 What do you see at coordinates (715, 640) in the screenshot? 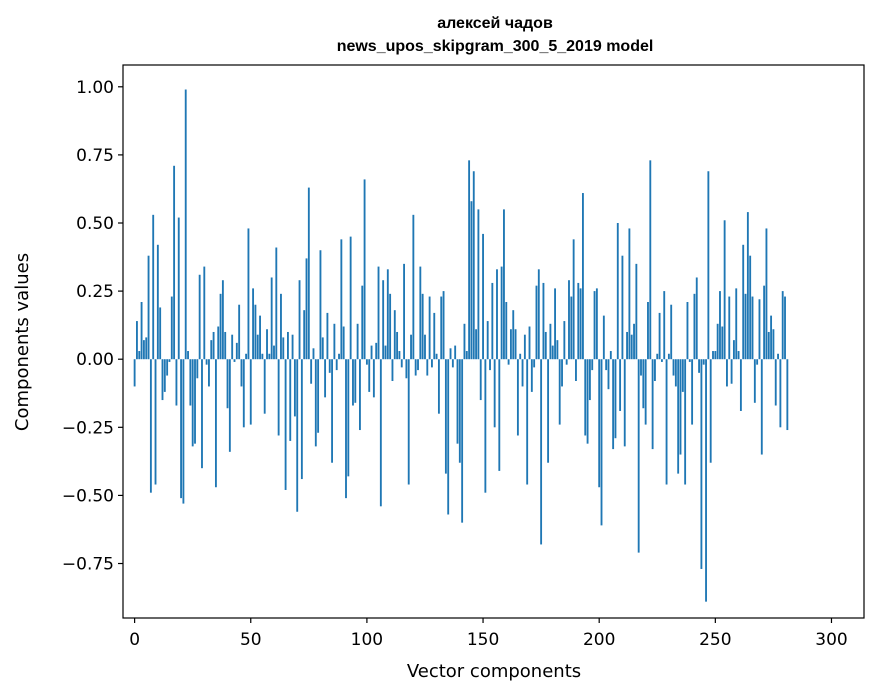
I see `x-tick-label: 250` at bounding box center [715, 640].